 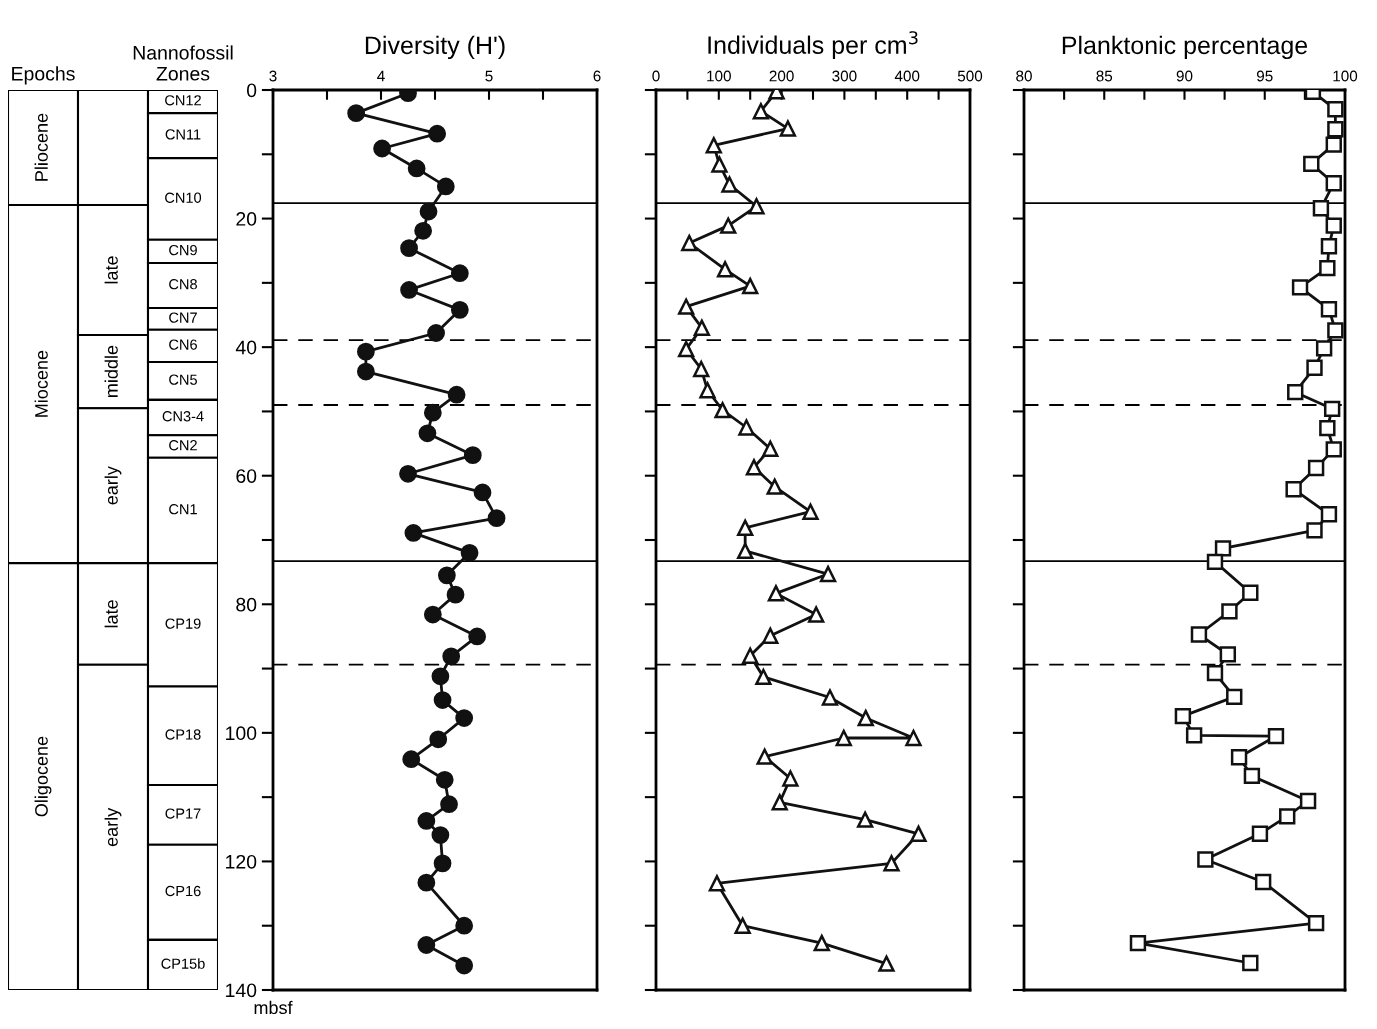 What do you see at coordinates (111, 614) in the screenshot?
I see `data-label: late` at bounding box center [111, 614].